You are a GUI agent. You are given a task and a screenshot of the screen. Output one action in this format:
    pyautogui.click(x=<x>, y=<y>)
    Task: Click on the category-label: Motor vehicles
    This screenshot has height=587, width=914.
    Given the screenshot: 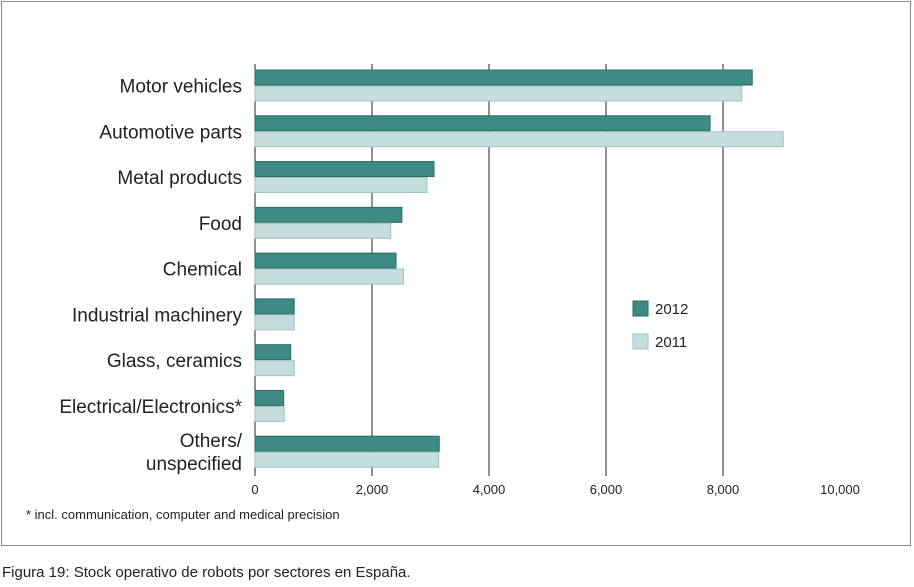 What is the action you would take?
    pyautogui.click(x=181, y=87)
    